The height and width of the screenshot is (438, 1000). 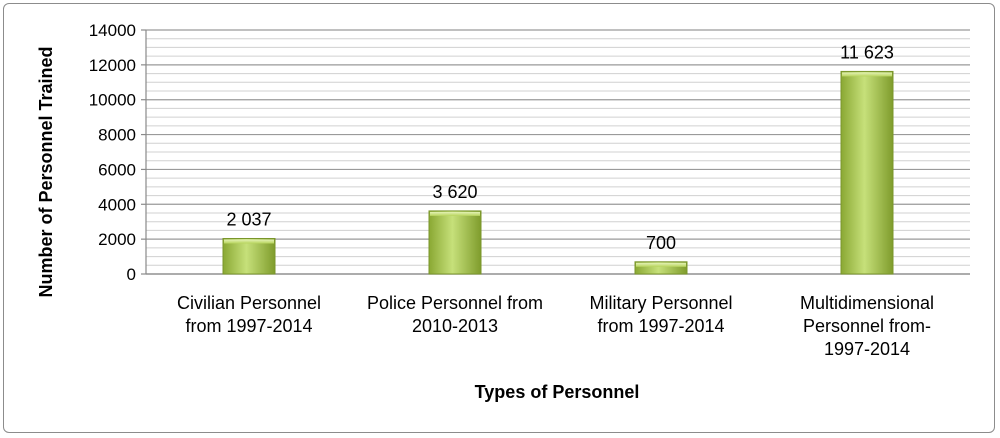 I want to click on category-label: Personnel from-, so click(x=867, y=326).